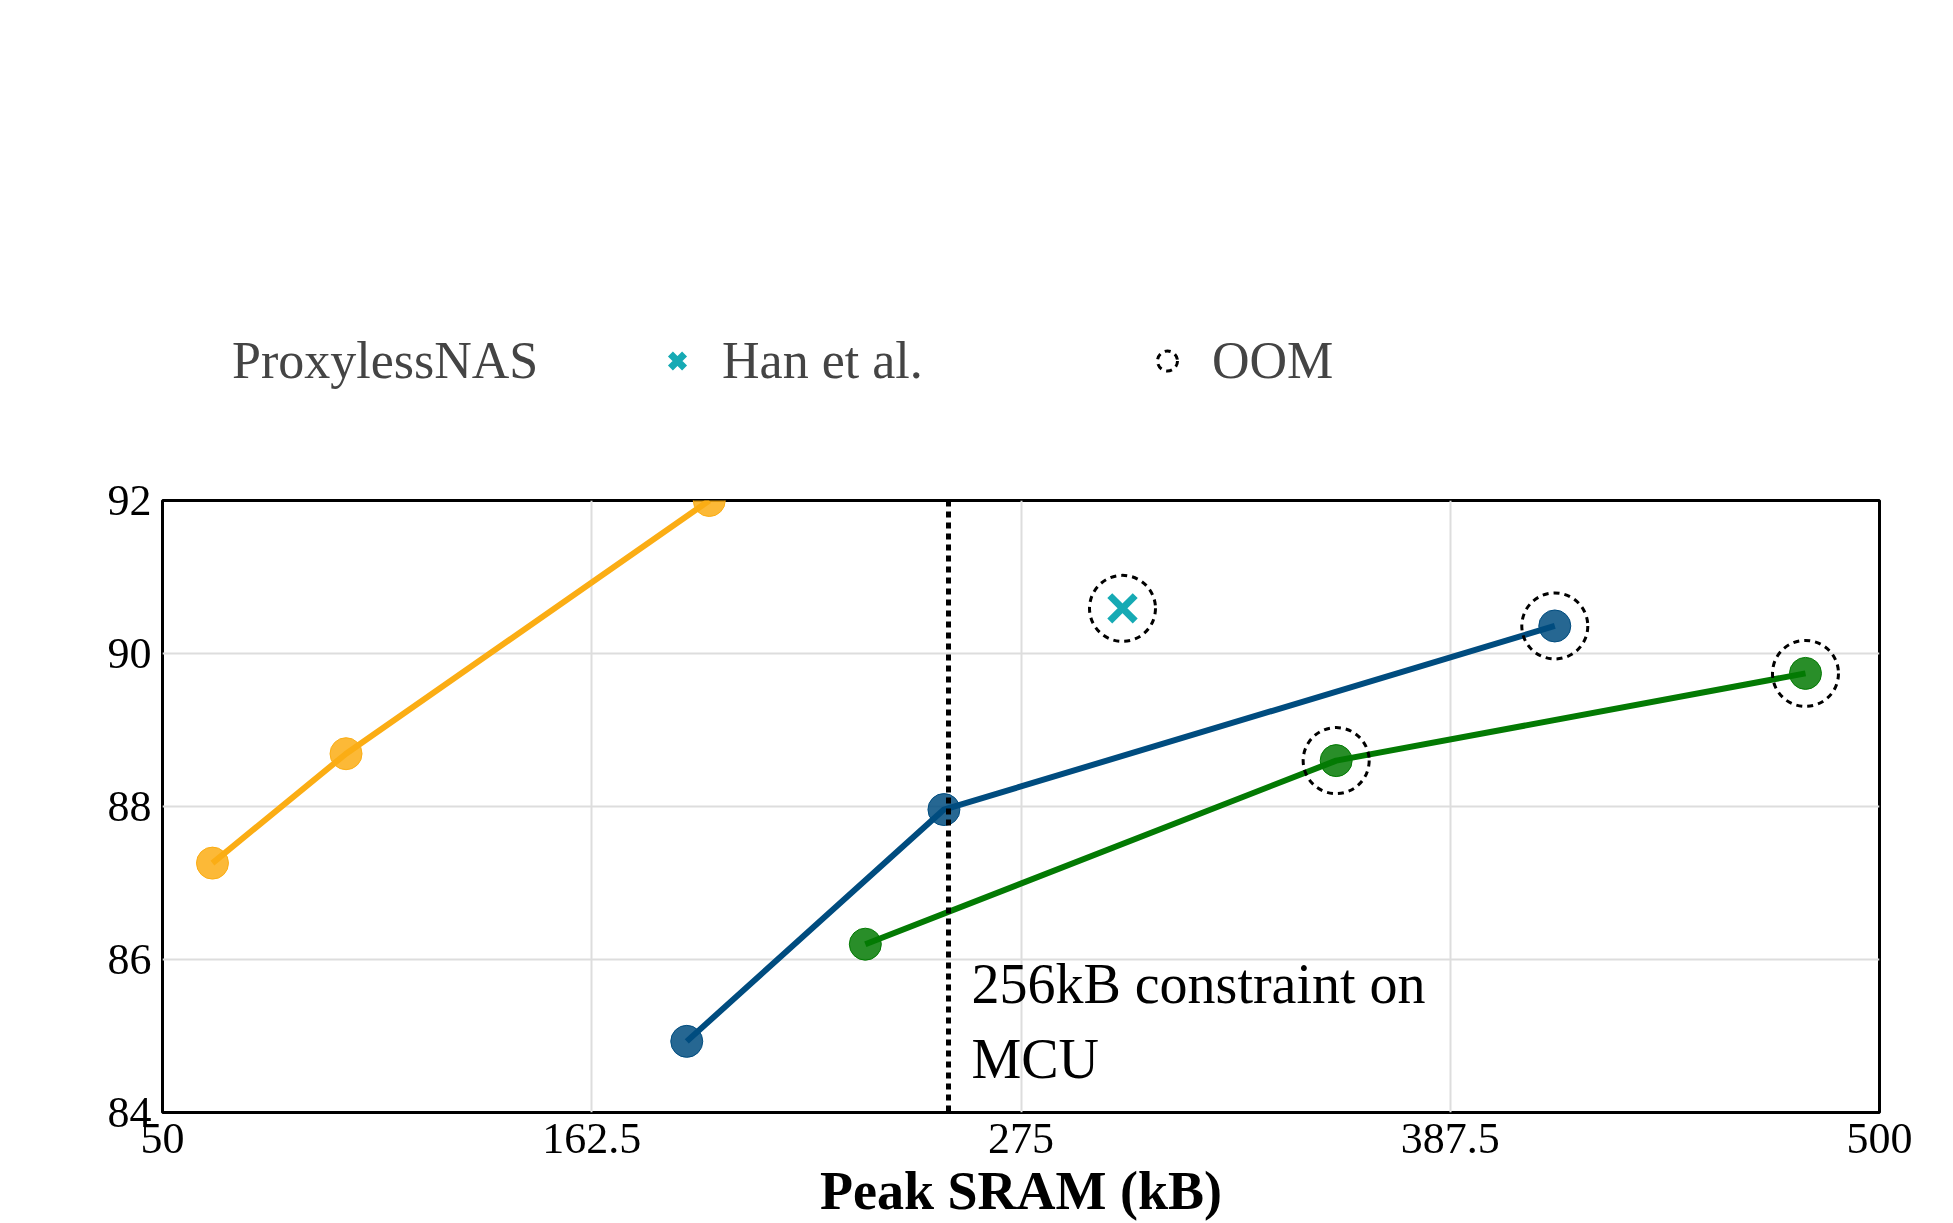 This screenshot has height=1223, width=1953. Describe the element at coordinates (129, 653) in the screenshot. I see `y-tick-label: 90` at that location.